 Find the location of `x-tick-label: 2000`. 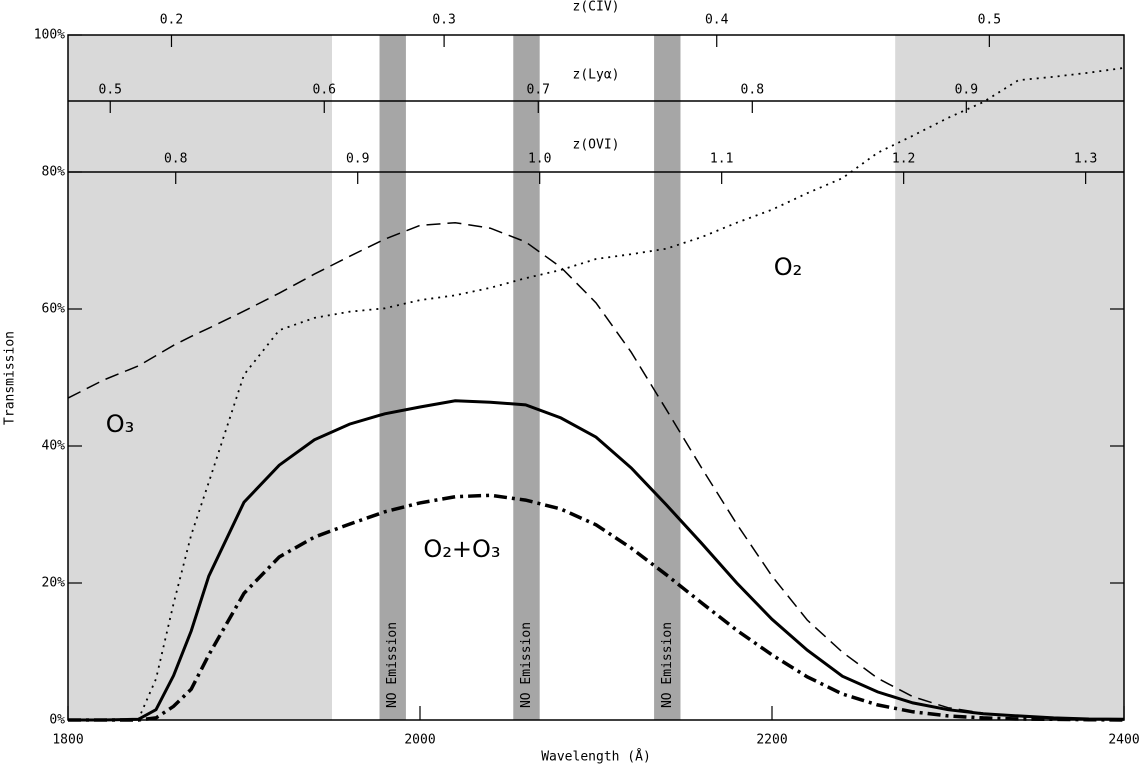

x-tick-label: 2000 is located at coordinates (419, 740).